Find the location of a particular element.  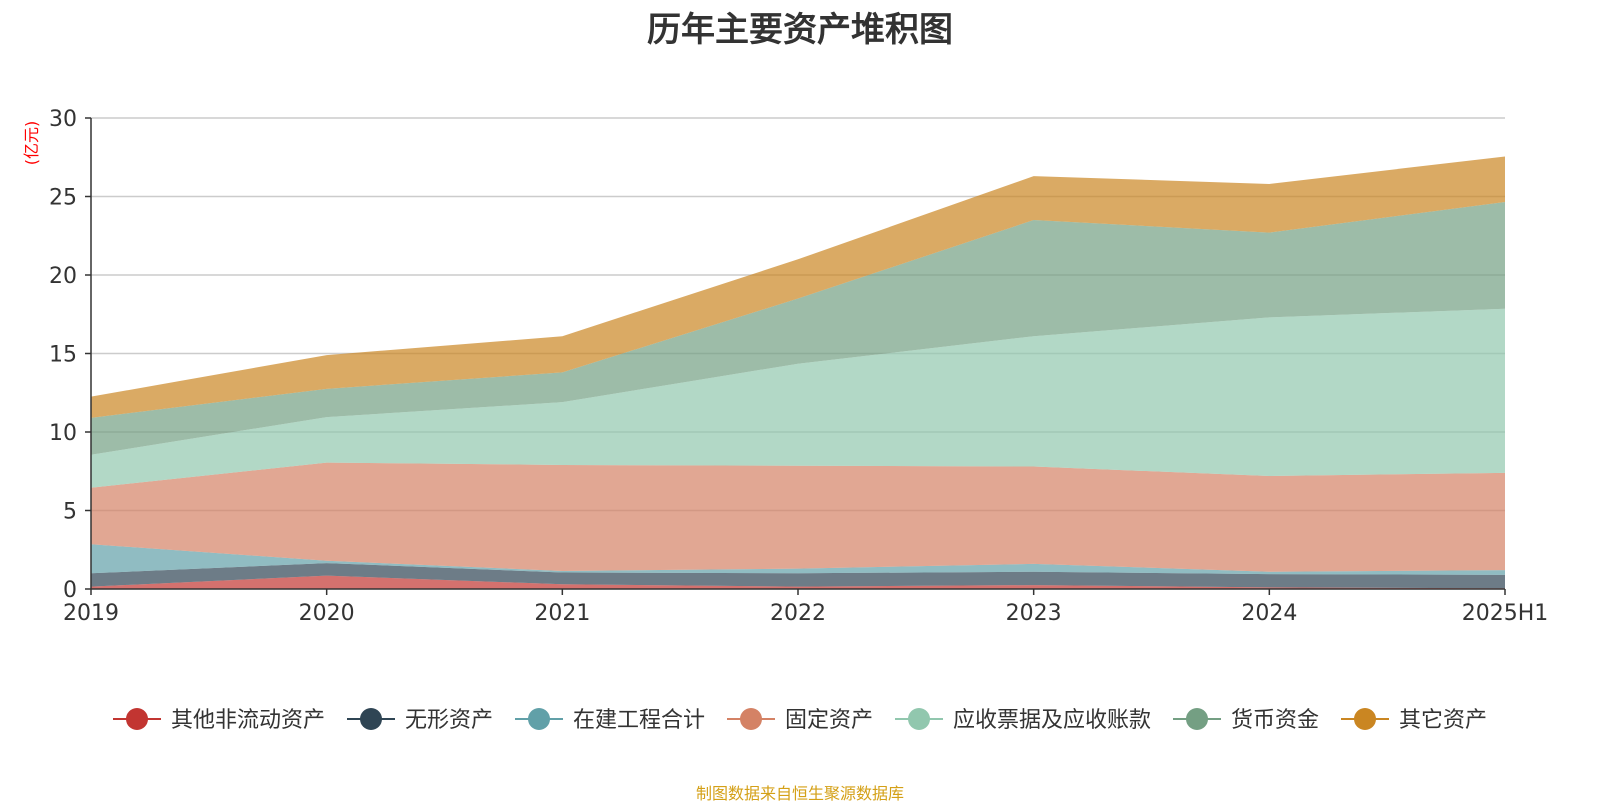

area-series-在建工程合计 is located at coordinates (798, 559).